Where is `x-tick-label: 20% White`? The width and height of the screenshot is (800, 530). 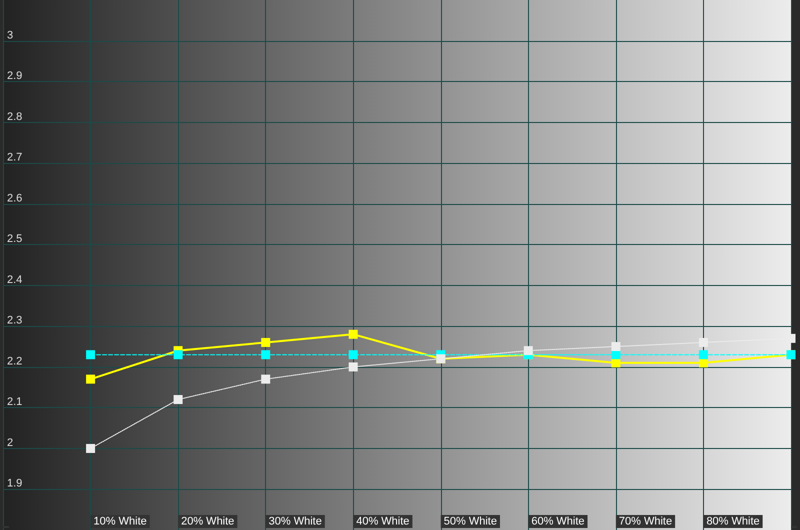
x-tick-label: 20% White is located at coordinates (207, 522).